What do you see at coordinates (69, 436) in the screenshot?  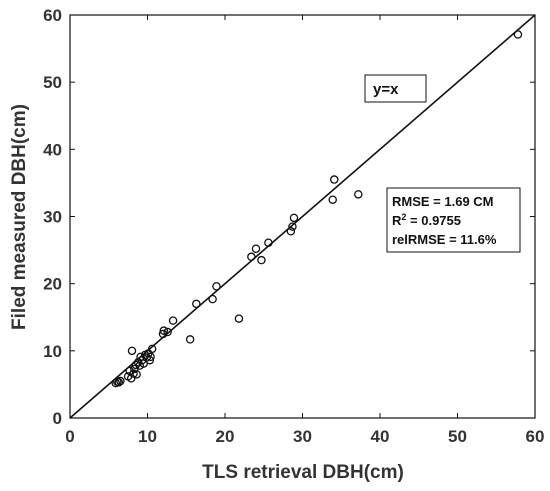 I see `x-tick-label: 0` at bounding box center [69, 436].